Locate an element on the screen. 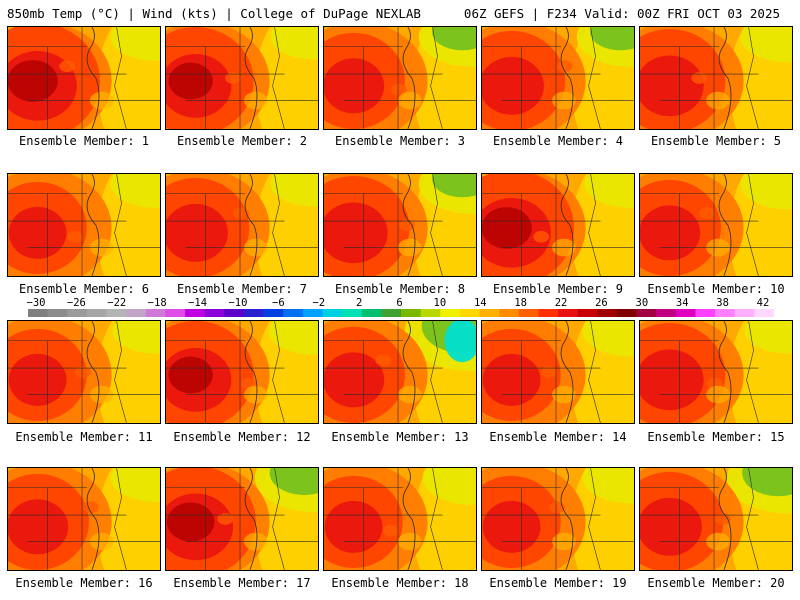  ensemble-member-label: Ensemble Member: 11 is located at coordinates (84, 437).